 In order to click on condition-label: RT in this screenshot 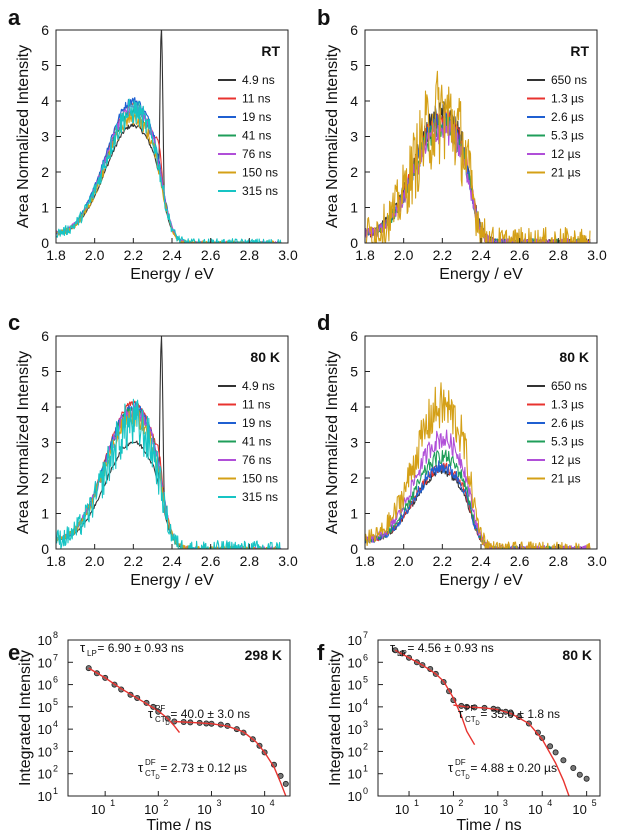, I will do `click(579, 51)`.